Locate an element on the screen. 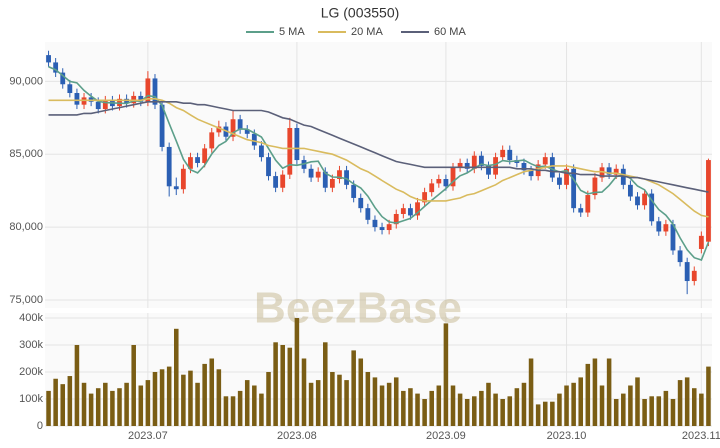 The height and width of the screenshot is (448, 720). legend-text: 5 MA is located at coordinates (292, 32).